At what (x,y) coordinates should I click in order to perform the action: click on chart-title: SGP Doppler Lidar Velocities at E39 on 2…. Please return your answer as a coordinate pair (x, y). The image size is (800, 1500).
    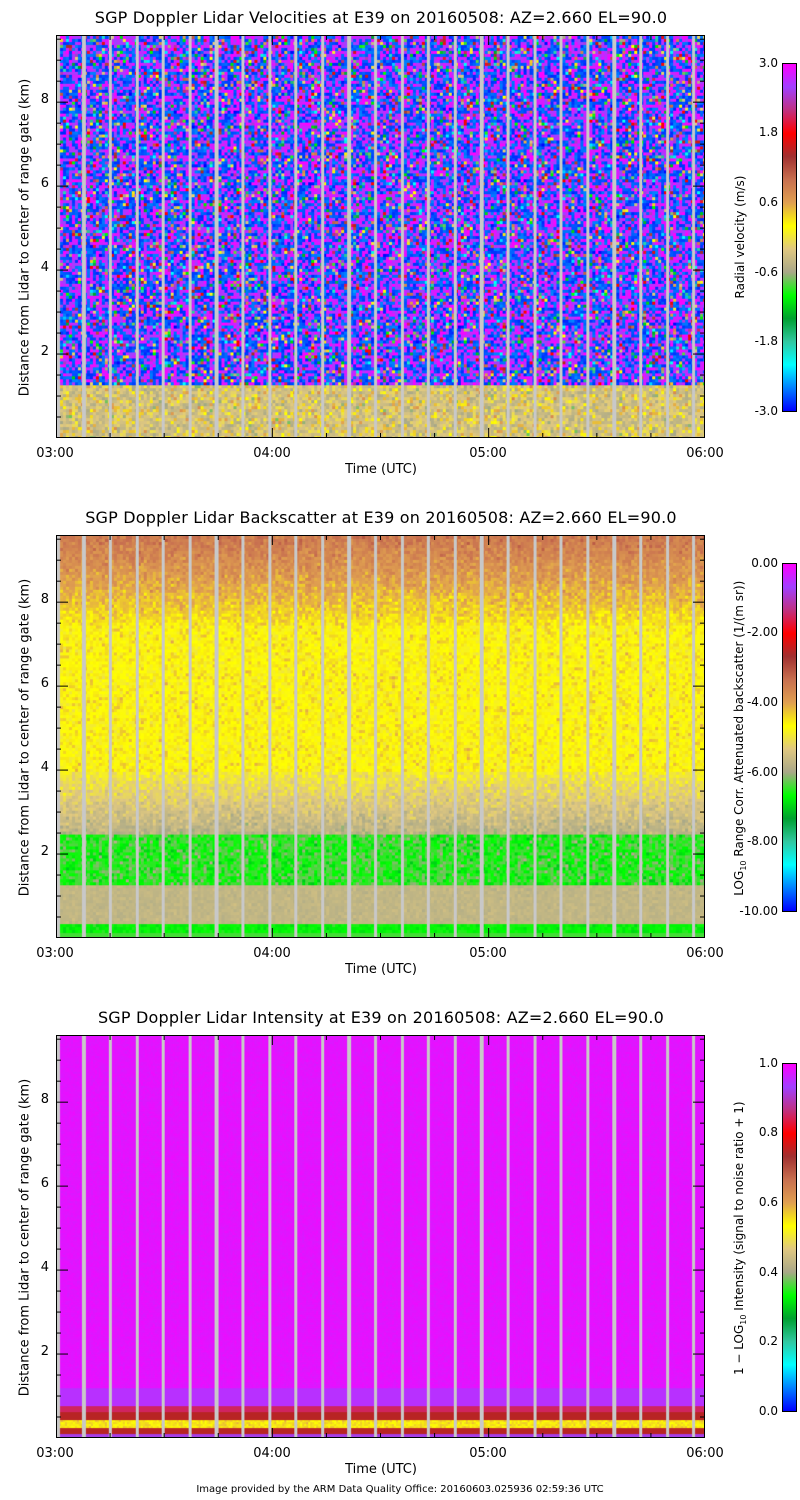
    Looking at the image, I should click on (381, 17).